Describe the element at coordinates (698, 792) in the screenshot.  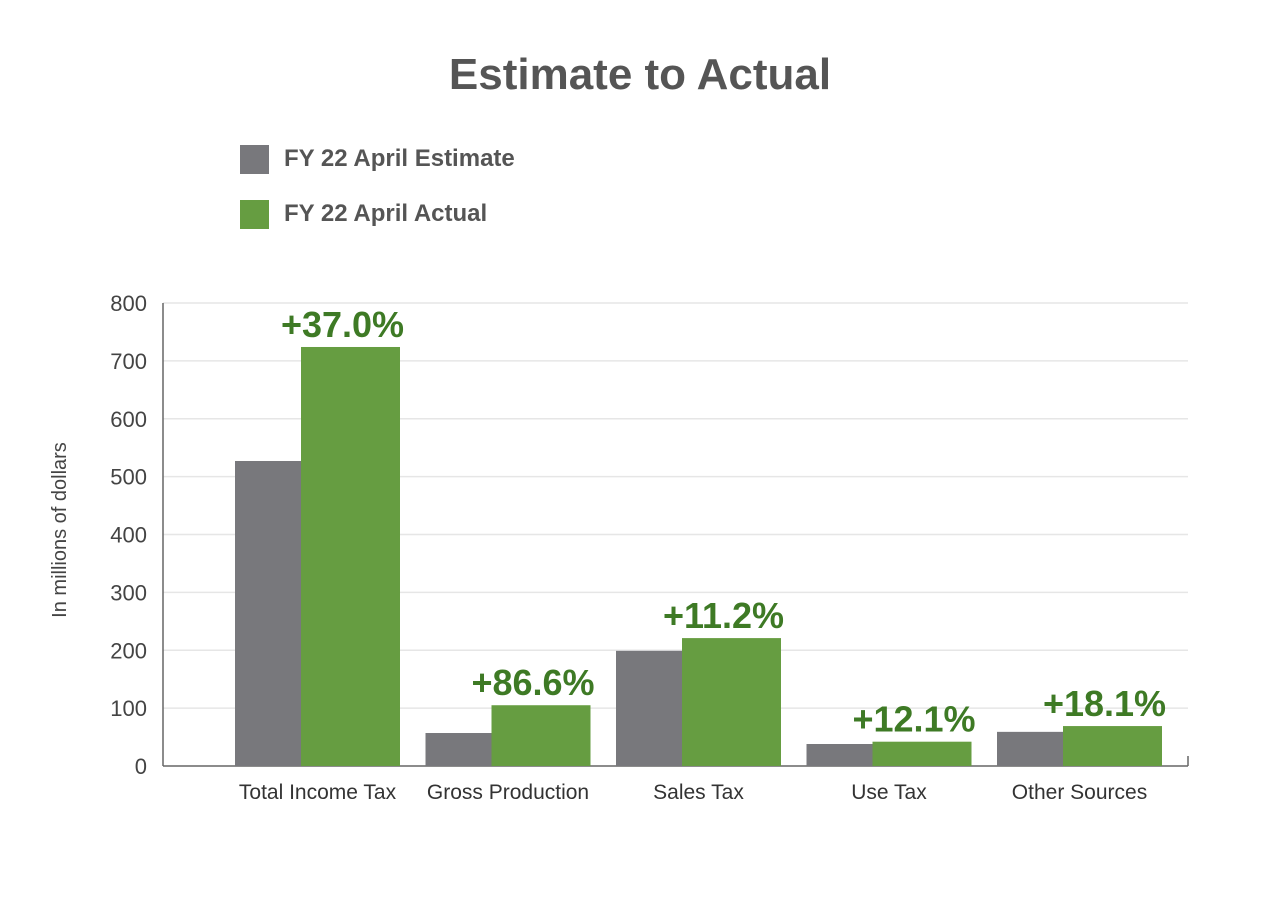
I see `x-tick-label: Sales Tax` at that location.